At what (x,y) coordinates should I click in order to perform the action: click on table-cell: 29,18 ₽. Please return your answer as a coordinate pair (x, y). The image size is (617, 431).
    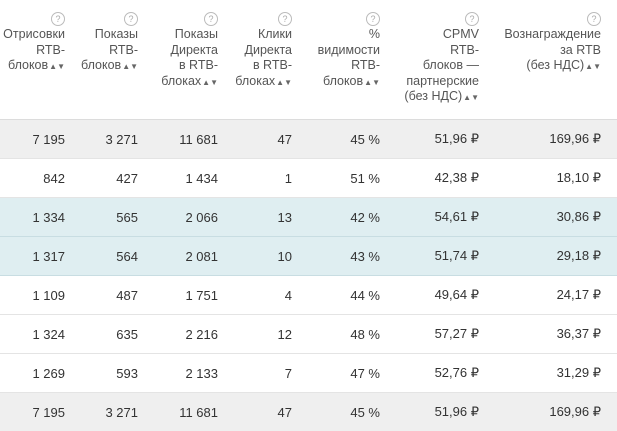
    Looking at the image, I should click on (556, 256).